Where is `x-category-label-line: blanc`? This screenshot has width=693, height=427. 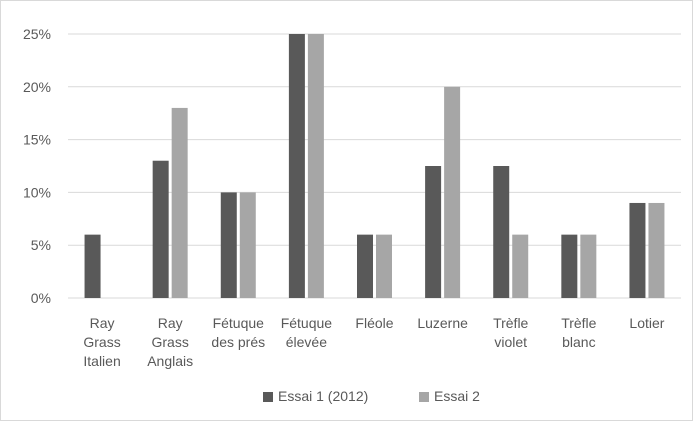
x-category-label-line: blanc is located at coordinates (578, 342).